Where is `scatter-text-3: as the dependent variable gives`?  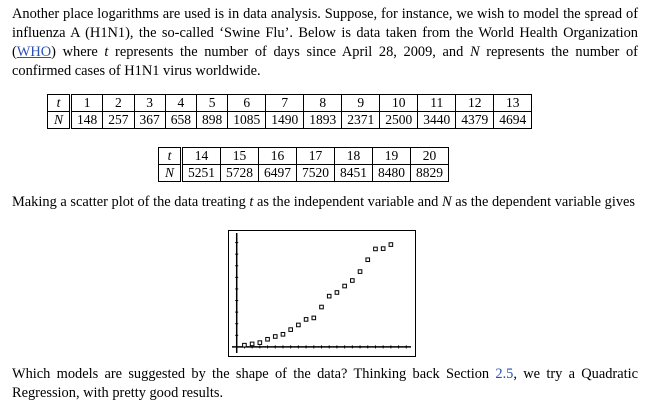
scatter-text-3: as the dependent variable gives is located at coordinates (543, 202).